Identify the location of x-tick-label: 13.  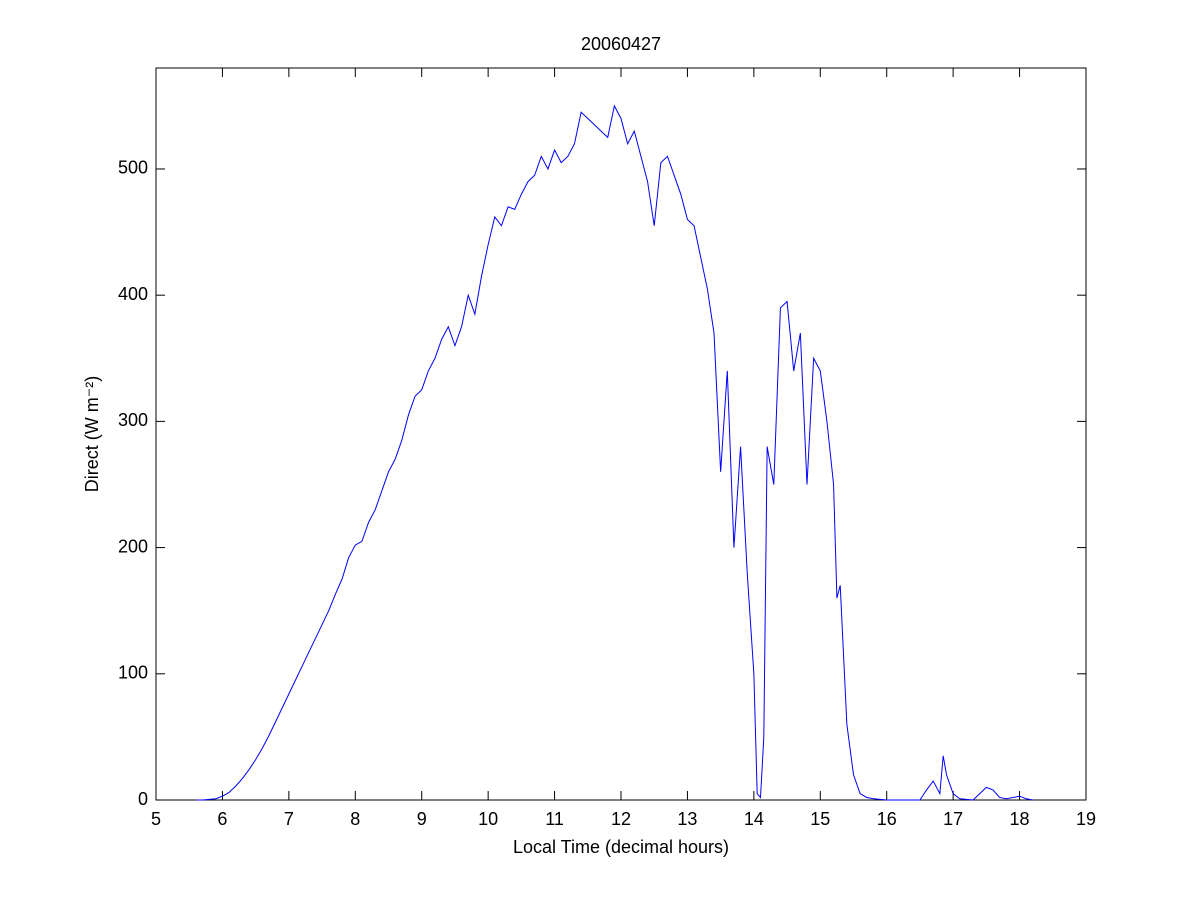
(687, 819).